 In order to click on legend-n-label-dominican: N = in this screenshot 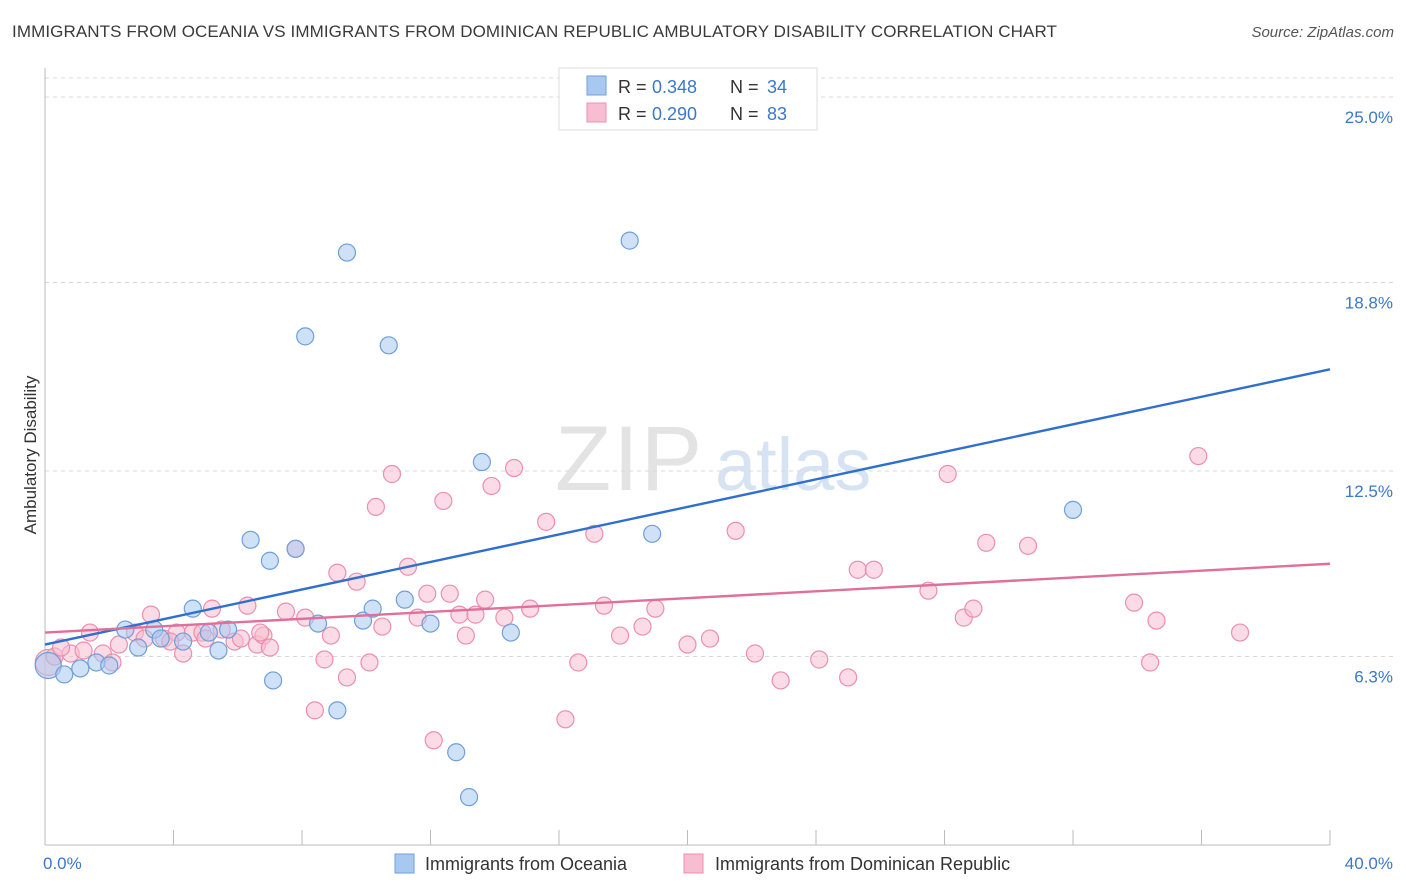, I will do `click(747, 114)`.